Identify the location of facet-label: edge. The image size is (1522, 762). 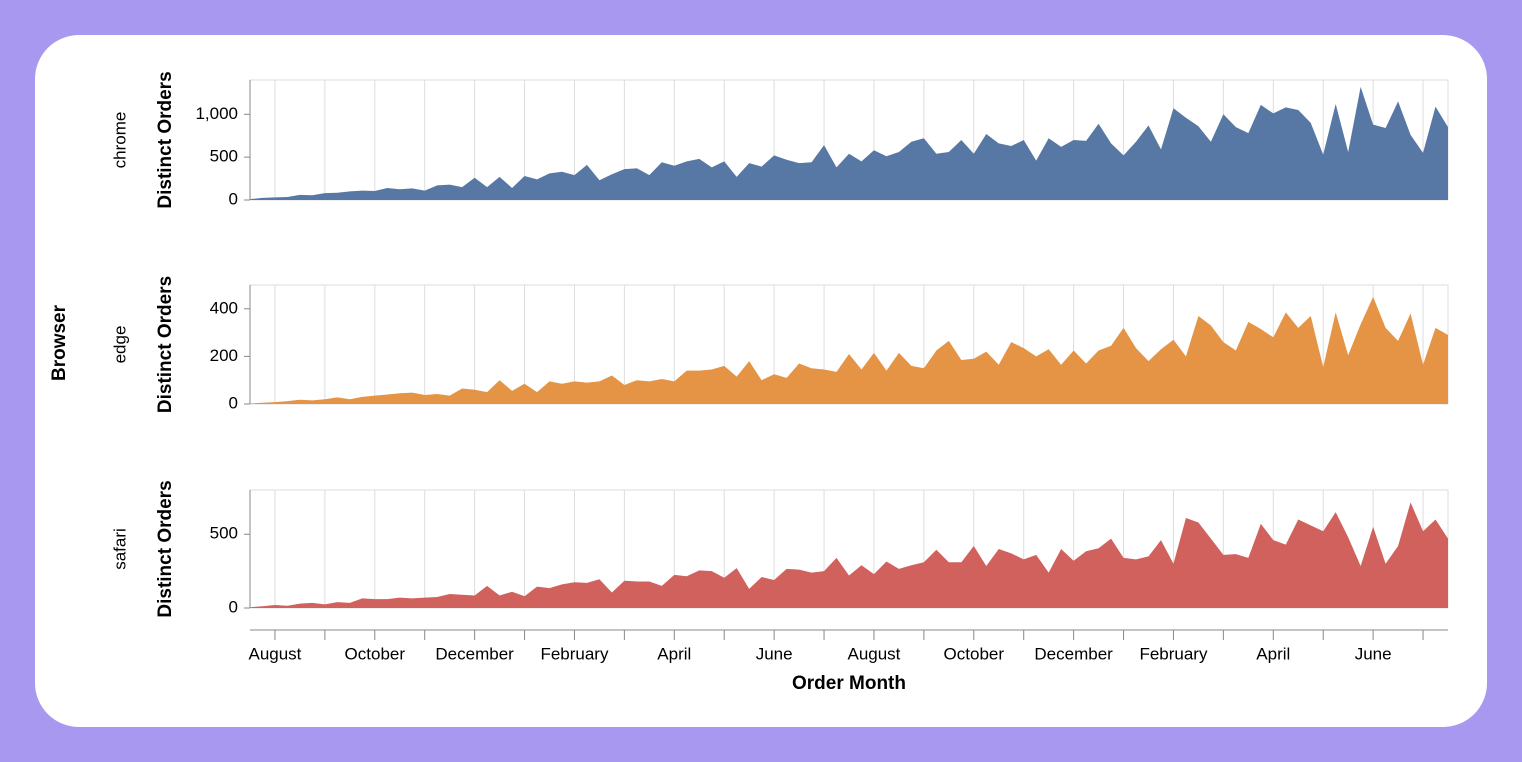
(119, 345).